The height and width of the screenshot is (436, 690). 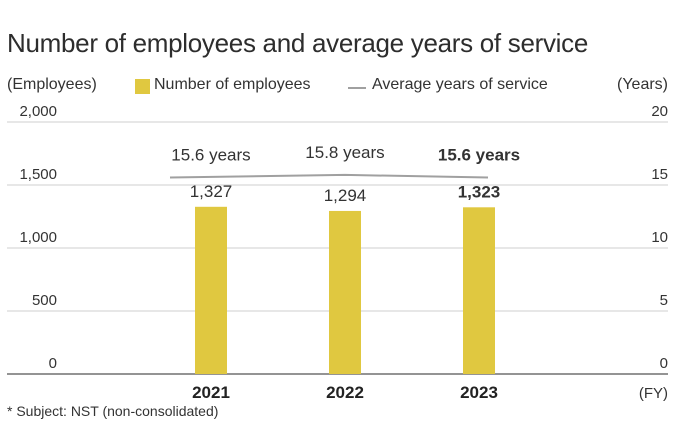 I want to click on line-value-label: 15.8 years, so click(x=344, y=152).